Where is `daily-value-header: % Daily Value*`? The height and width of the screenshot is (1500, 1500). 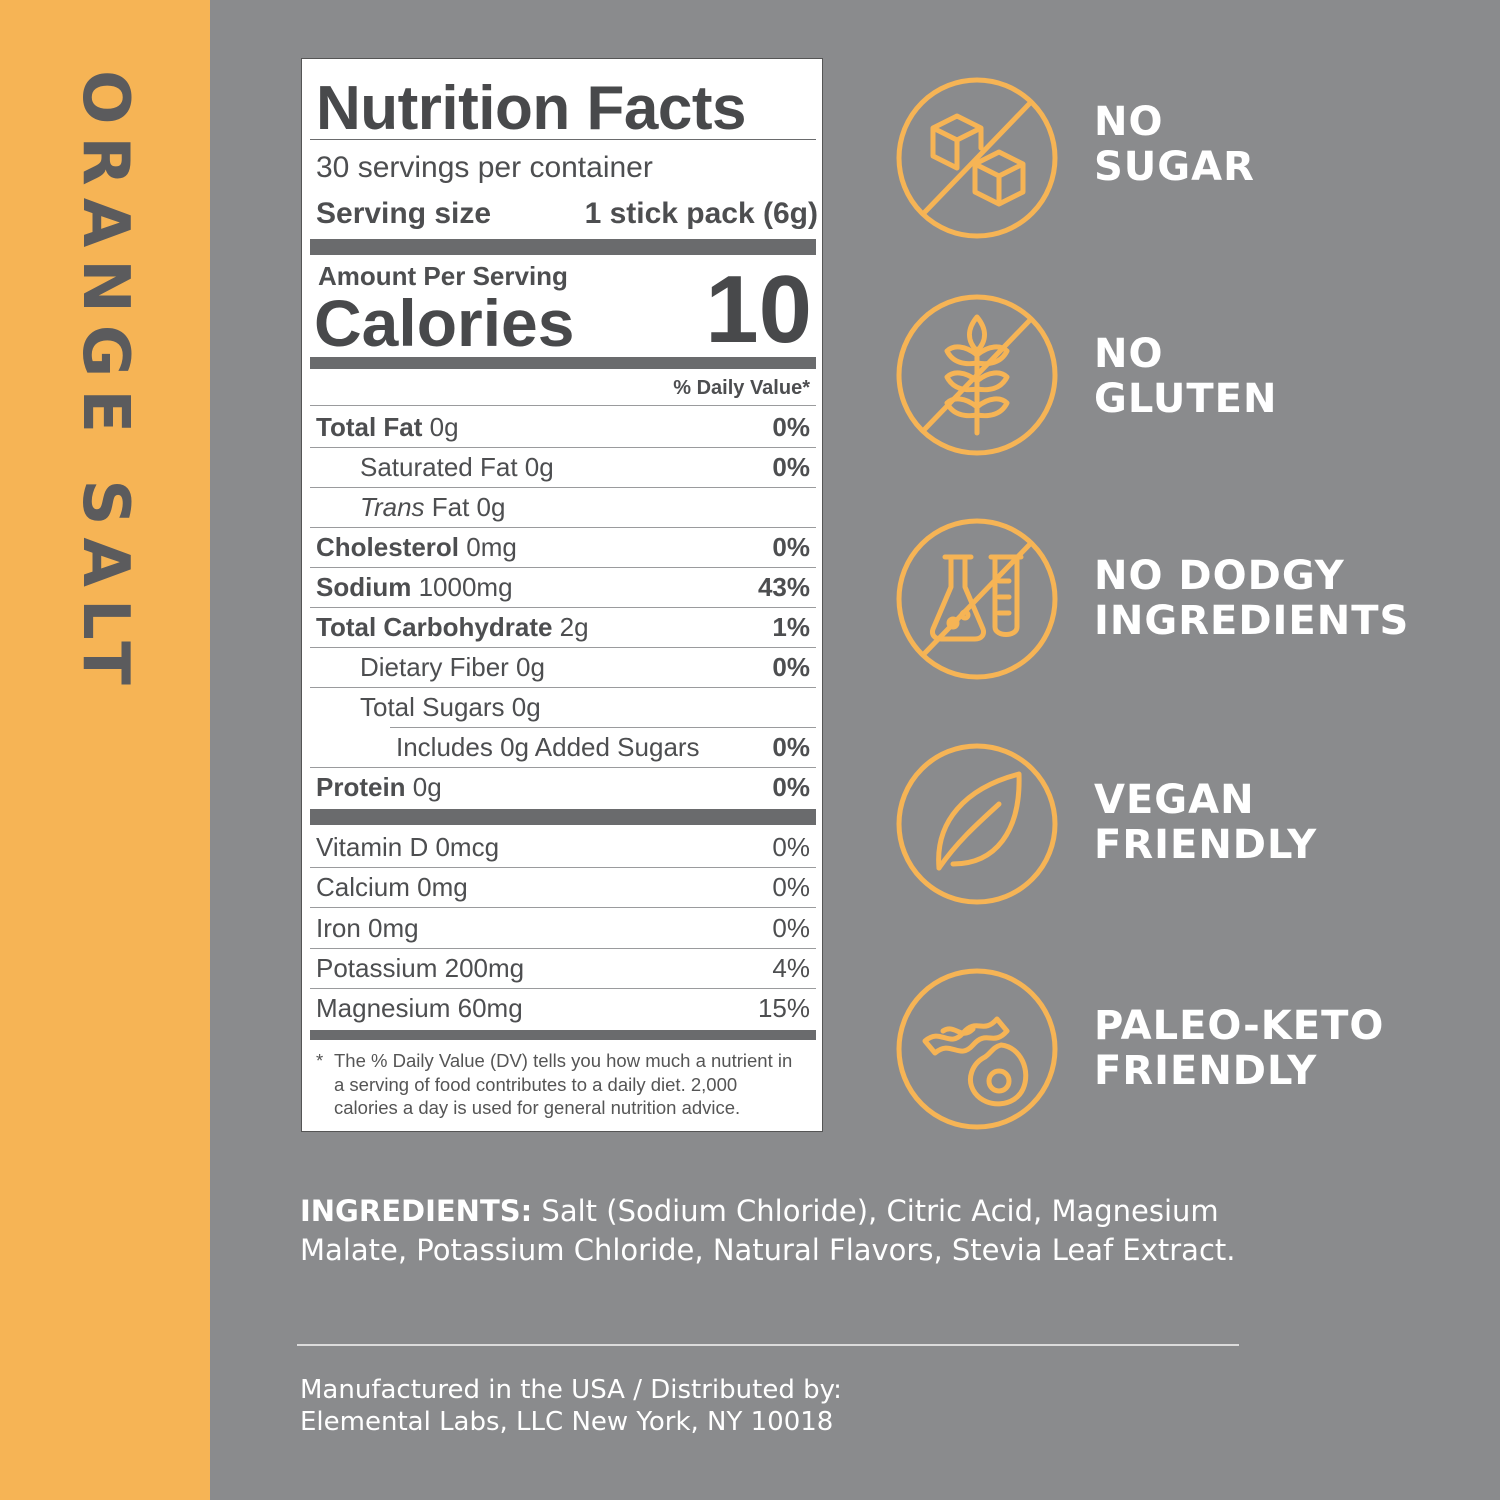 daily-value-header: % Daily Value* is located at coordinates (741, 388).